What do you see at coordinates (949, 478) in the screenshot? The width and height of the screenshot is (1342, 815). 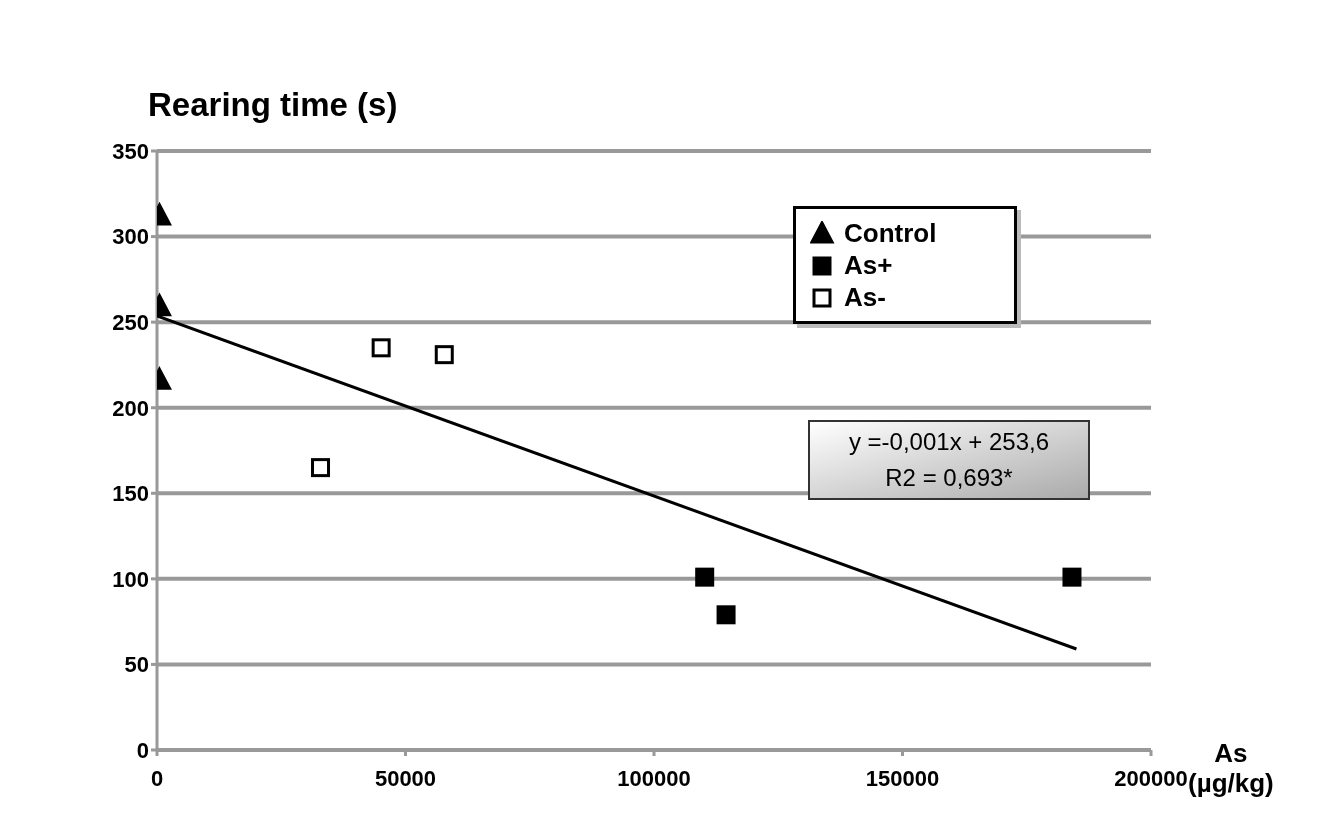 I see `annotation: R2 = 0,693*` at bounding box center [949, 478].